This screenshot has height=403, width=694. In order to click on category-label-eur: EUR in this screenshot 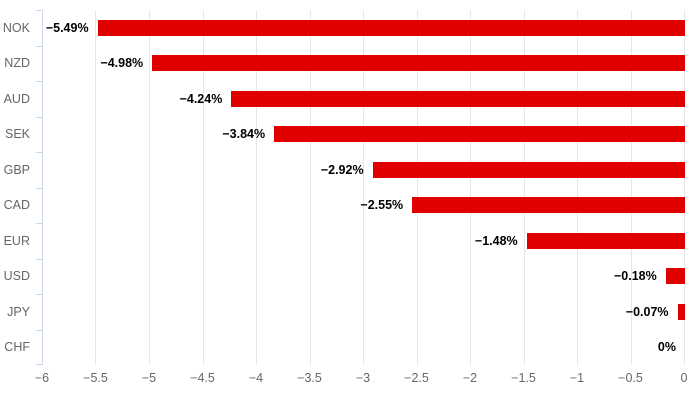, I will do `click(16, 240)`.